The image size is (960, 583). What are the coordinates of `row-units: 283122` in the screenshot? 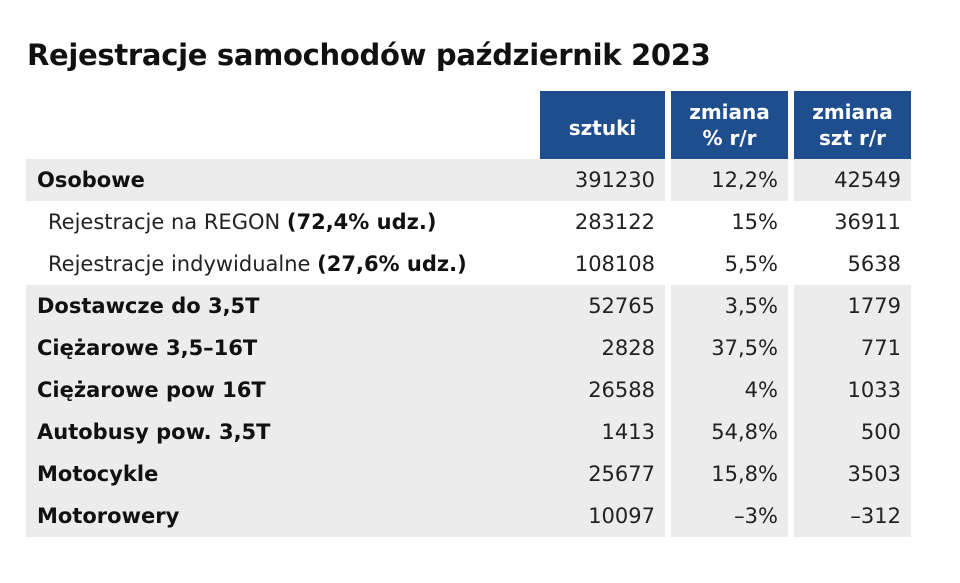 It's located at (614, 222).